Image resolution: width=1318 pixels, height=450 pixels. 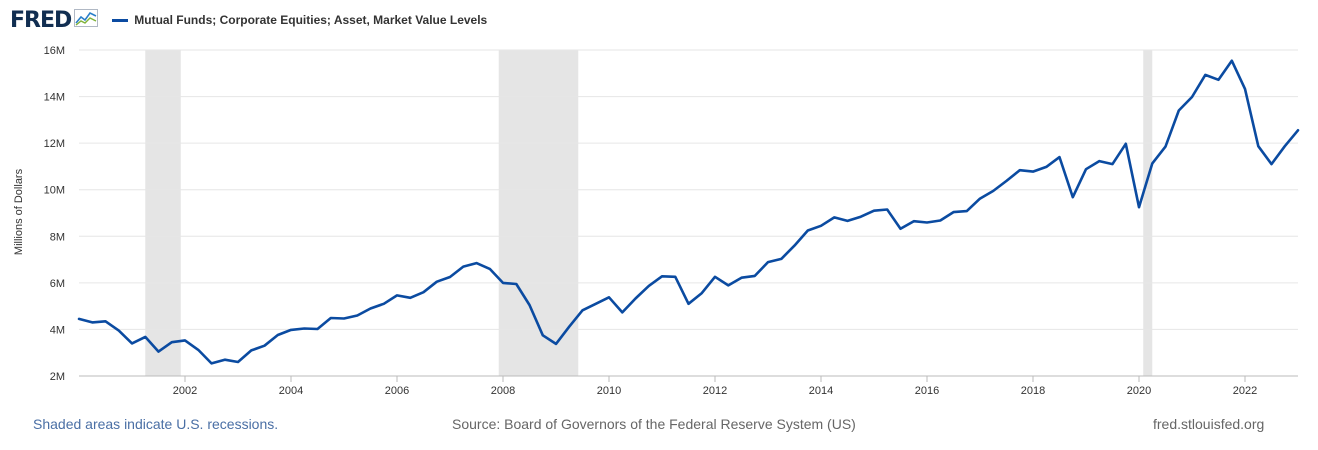 What do you see at coordinates (54, 20) in the screenshot?
I see `fred-logo: FRED` at bounding box center [54, 20].